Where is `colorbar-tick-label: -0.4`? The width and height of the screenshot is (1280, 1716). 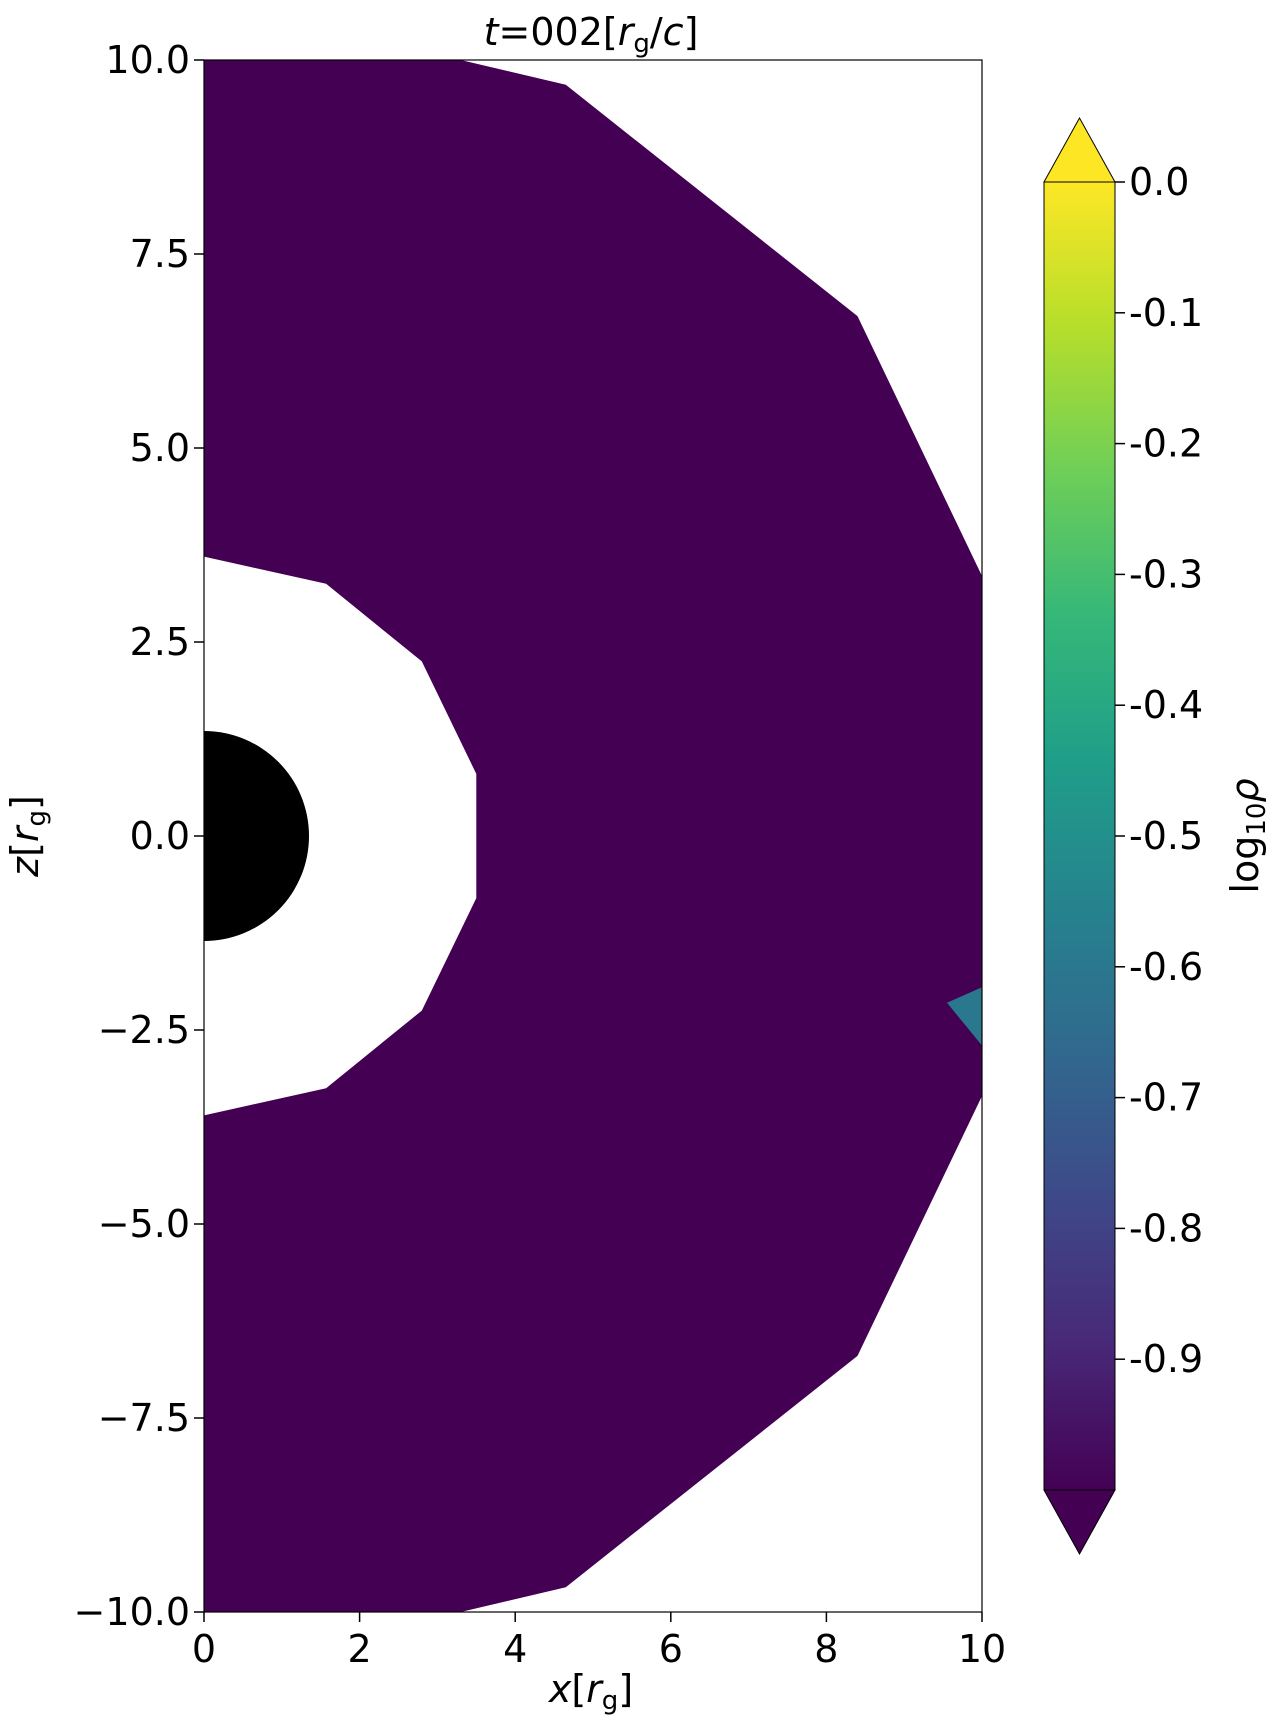
colorbar-tick-label: -0.4 is located at coordinates (1166, 705).